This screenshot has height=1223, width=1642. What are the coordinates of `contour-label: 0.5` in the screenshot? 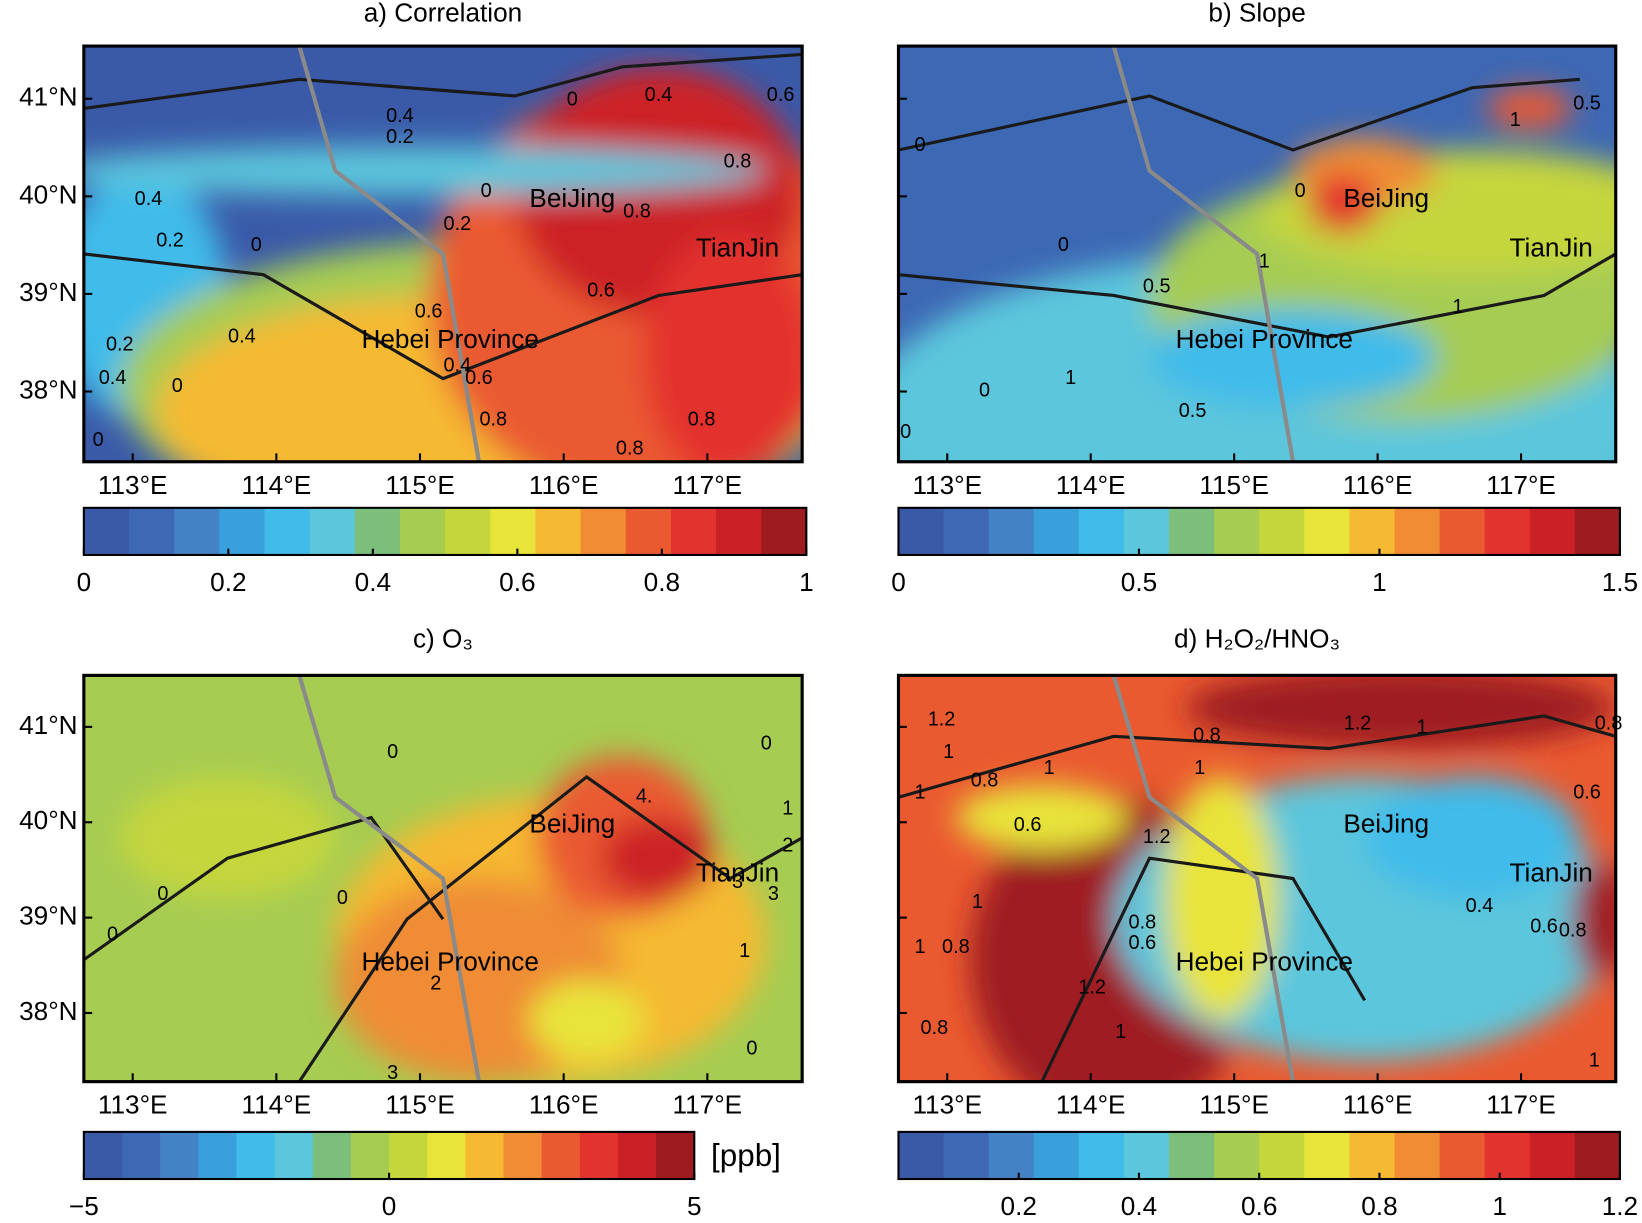 It's located at (1587, 104).